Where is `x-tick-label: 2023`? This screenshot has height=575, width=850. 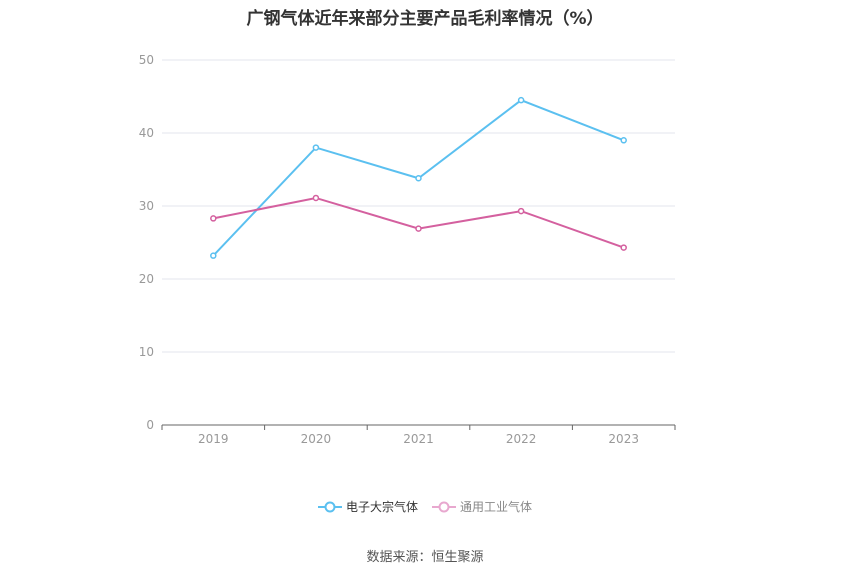 x-tick-label: 2023 is located at coordinates (623, 439).